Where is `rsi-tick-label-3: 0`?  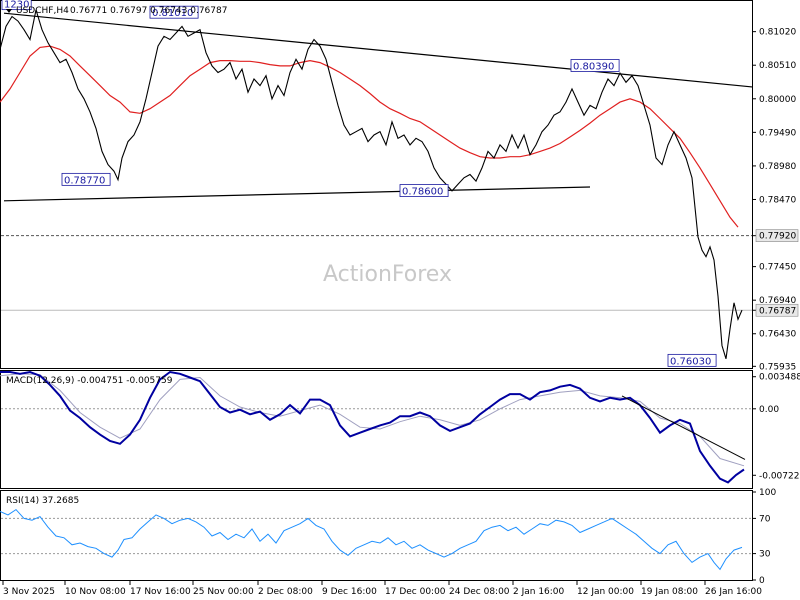
rsi-tick-label-3: 0 is located at coordinates (762, 581).